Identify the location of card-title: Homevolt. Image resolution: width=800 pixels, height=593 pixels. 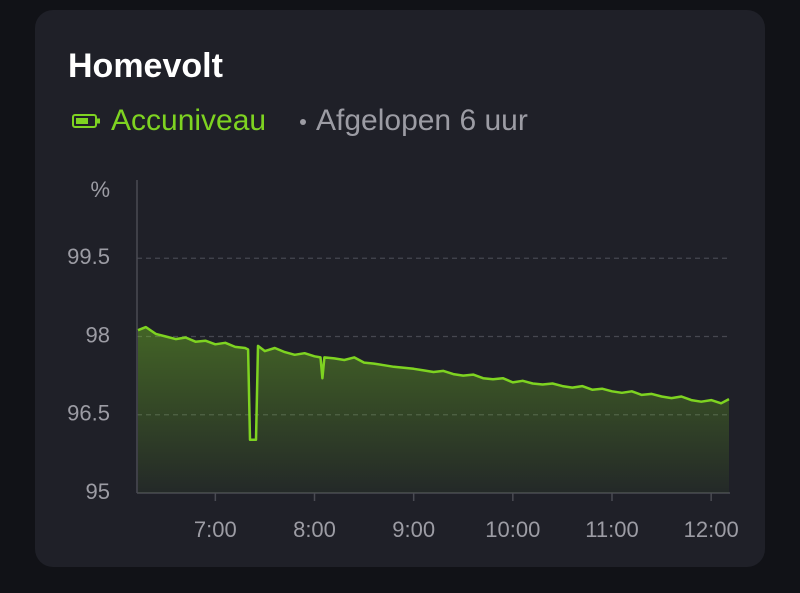
(145, 66).